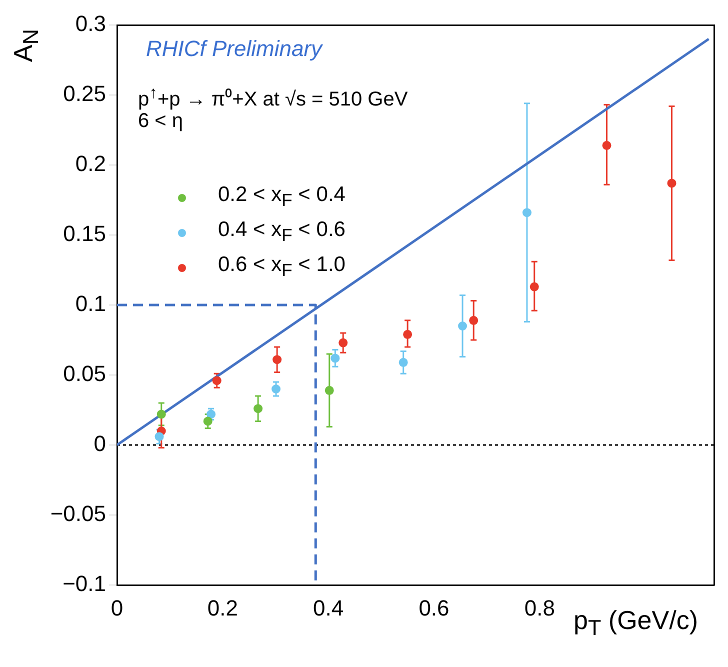  What do you see at coordinates (90, 23) in the screenshot?
I see `y-tick-label: 0.3` at bounding box center [90, 23].